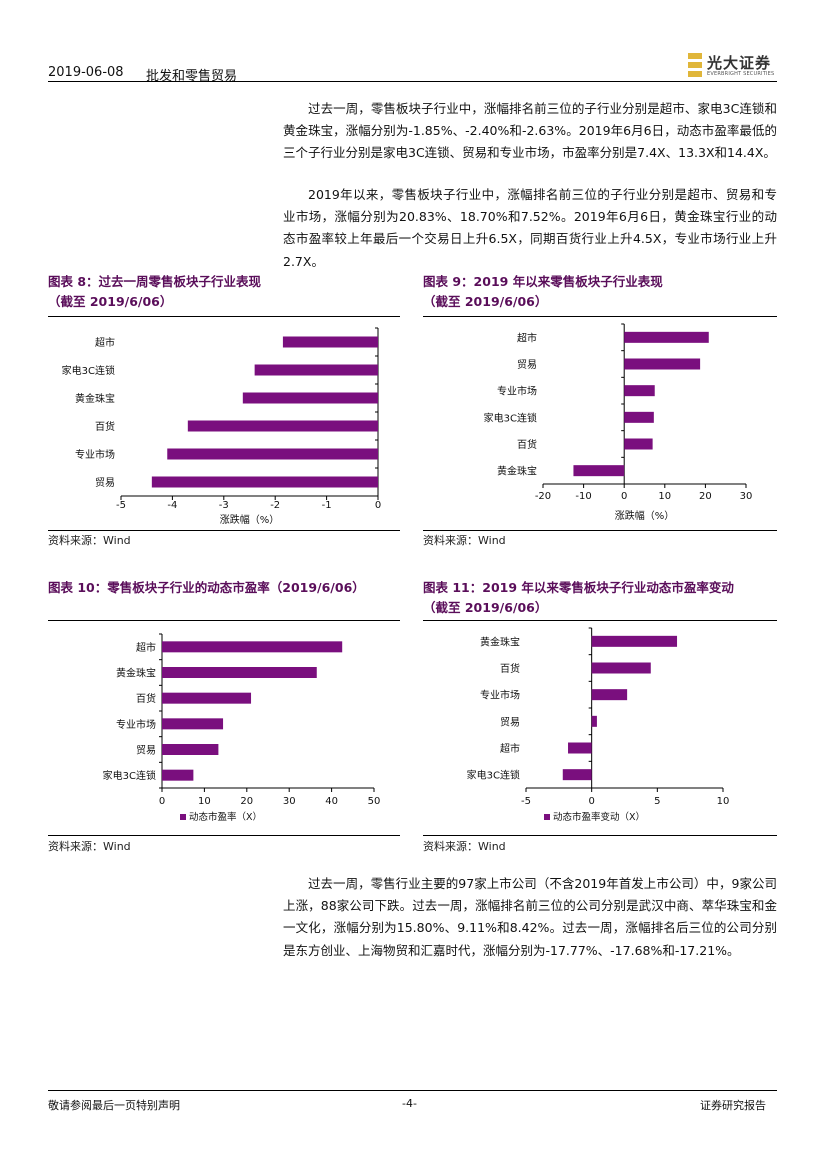 Image resolution: width=827 pixels, height=1169 pixels. Describe the element at coordinates (409, 1103) in the screenshot. I see `page-number: -4-` at that location.